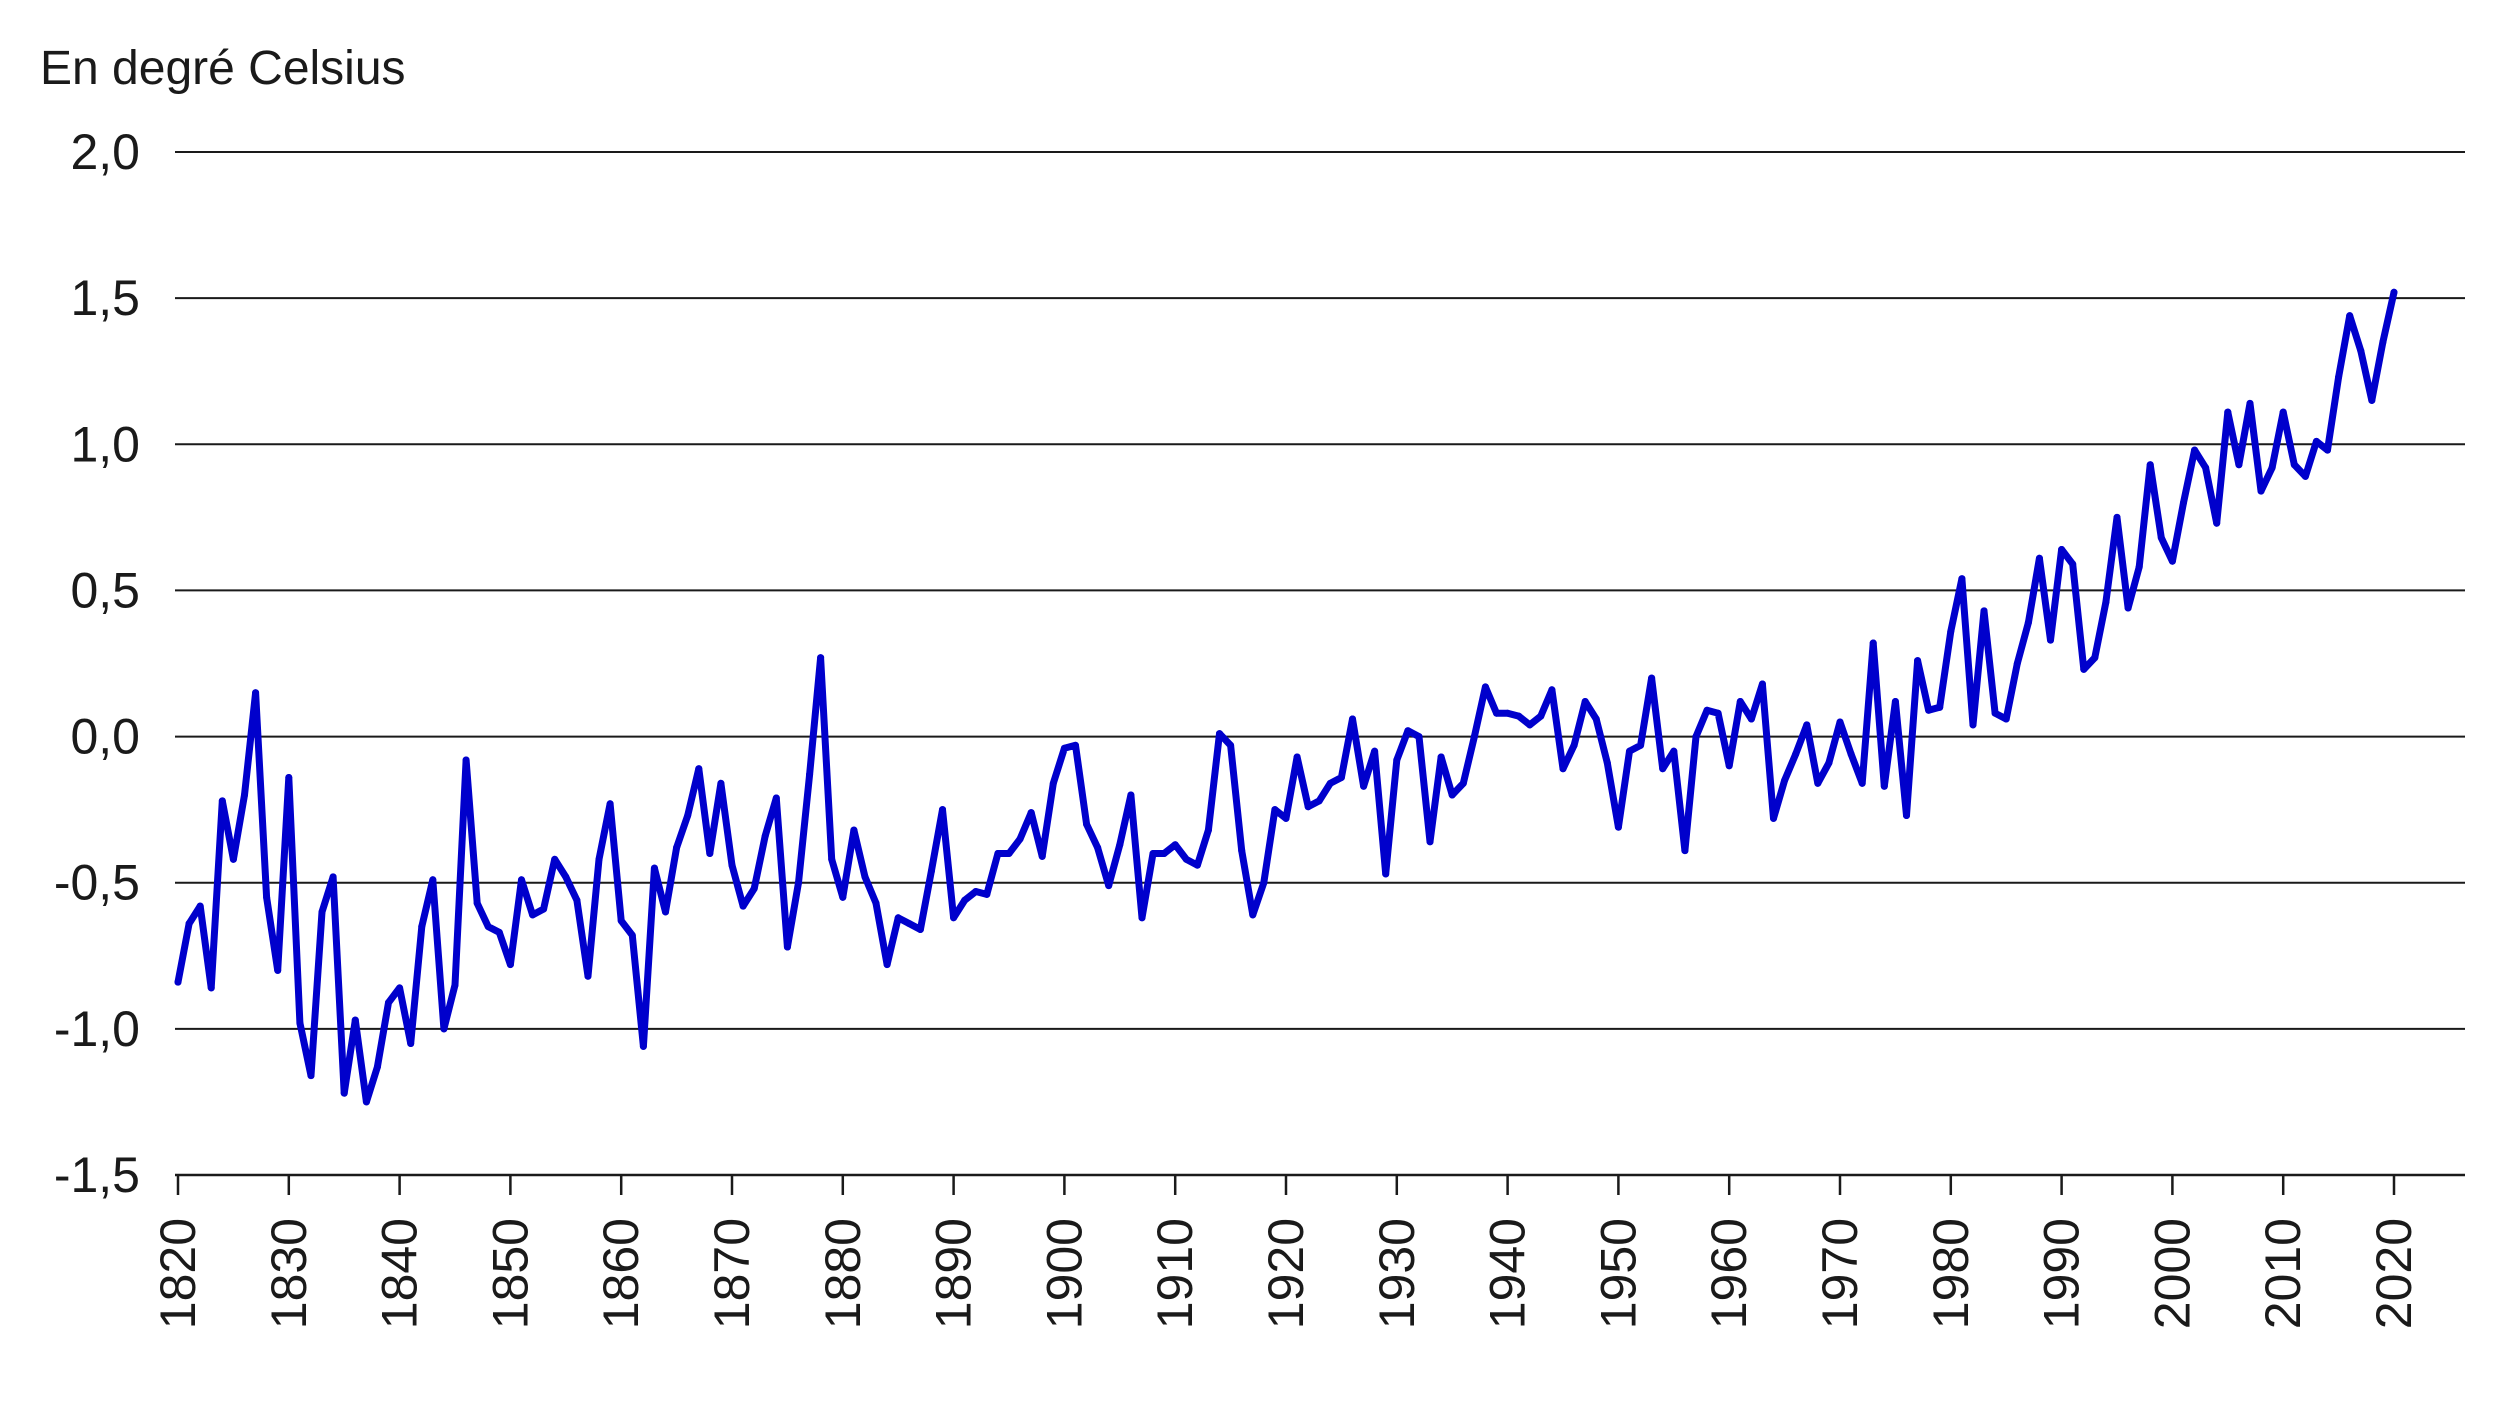 The height and width of the screenshot is (1404, 2496). Describe the element at coordinates (1186, 859) in the screenshot. I see `data-point-1911` at that location.